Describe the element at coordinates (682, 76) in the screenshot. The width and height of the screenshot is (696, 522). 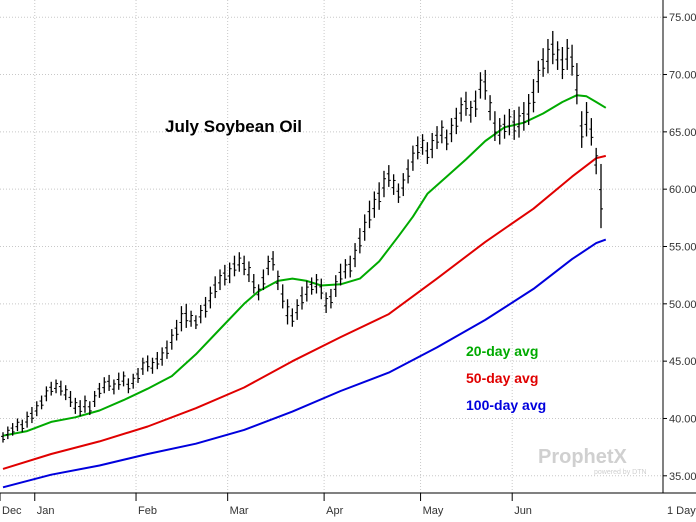
I see `y-tick-label: 70.00` at that location.